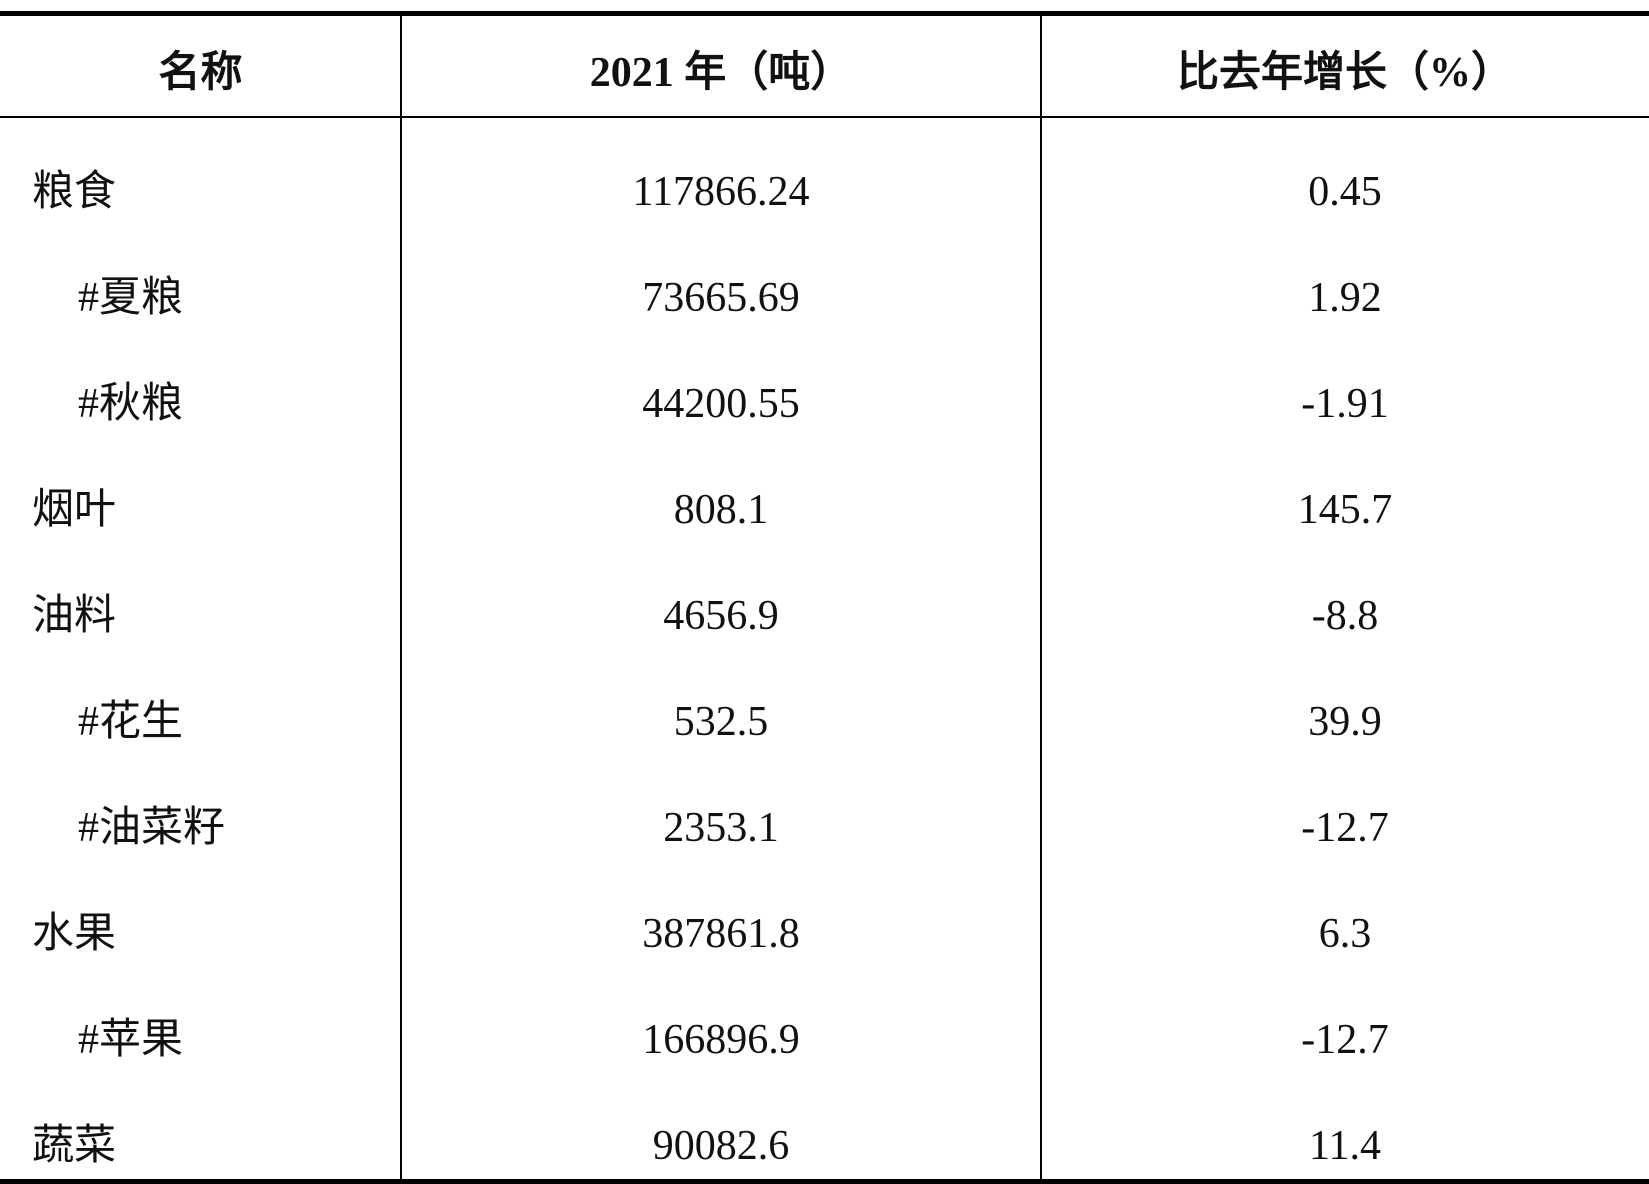 This screenshot has width=1649, height=1184. Describe the element at coordinates (721, 404) in the screenshot. I see `value-cell: 44200.55` at that location.